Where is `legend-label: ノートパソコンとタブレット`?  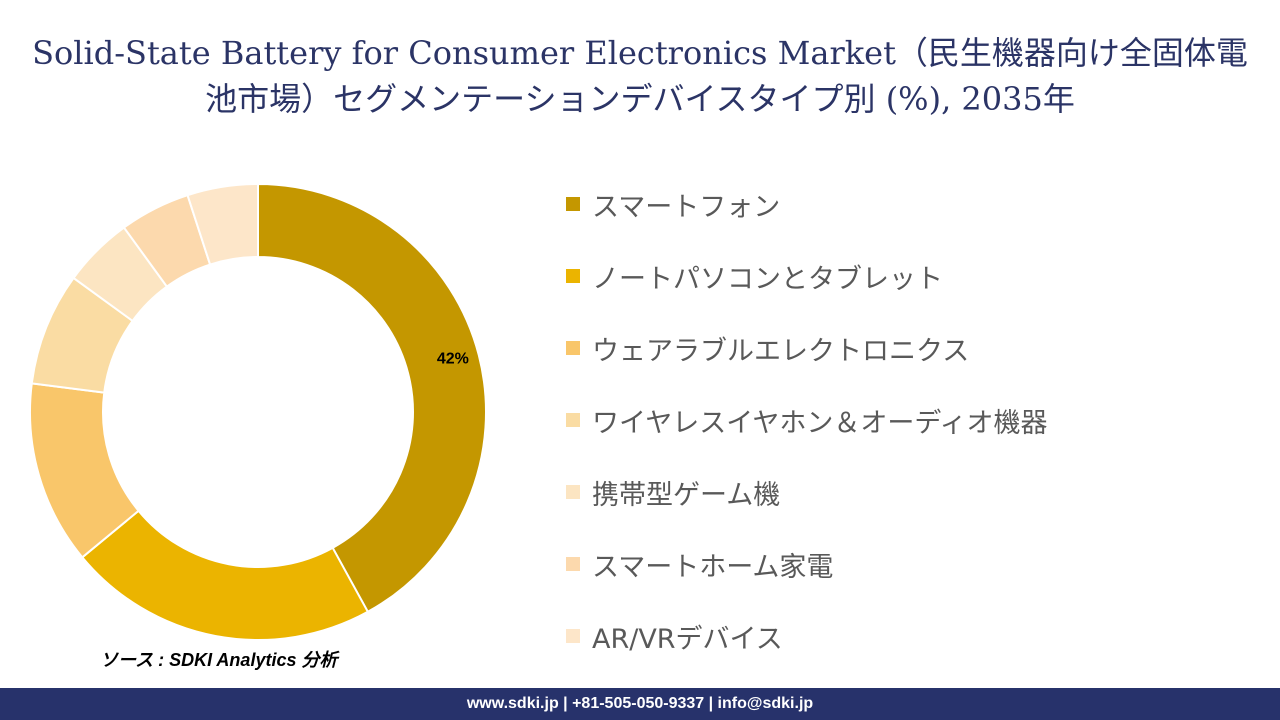
legend-label: ノートパソコンとタブレット is located at coordinates (767, 279).